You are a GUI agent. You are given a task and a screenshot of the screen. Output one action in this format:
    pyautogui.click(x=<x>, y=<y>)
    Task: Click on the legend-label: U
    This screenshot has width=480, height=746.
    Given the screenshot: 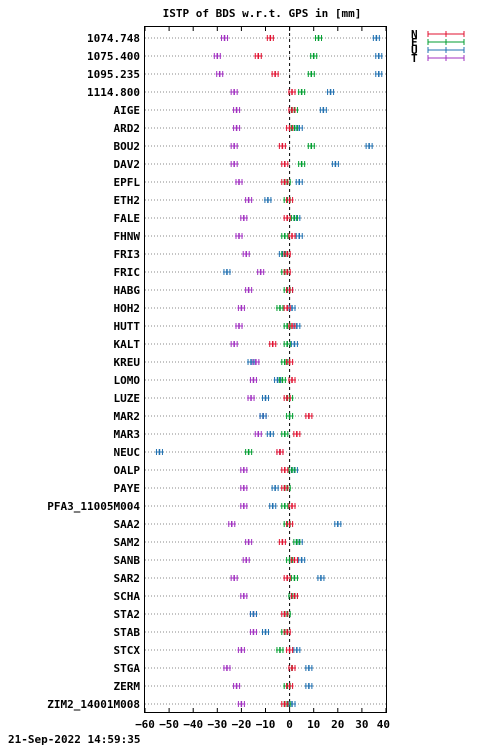 What is the action you would take?
    pyautogui.click(x=414, y=50)
    